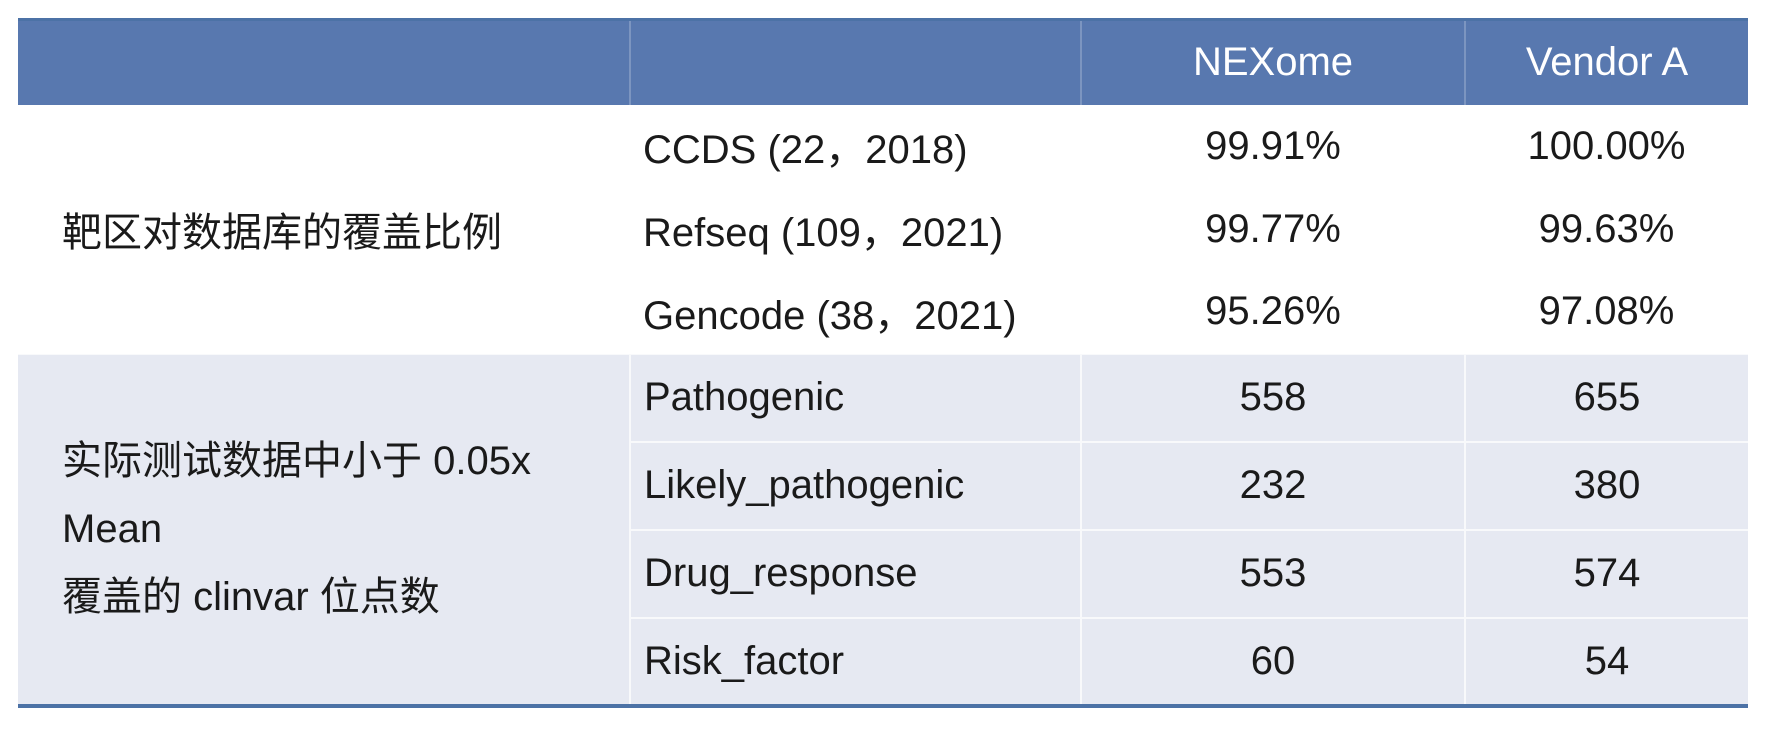  I want to click on vendor-a-value-cell: 380, so click(1606, 485).